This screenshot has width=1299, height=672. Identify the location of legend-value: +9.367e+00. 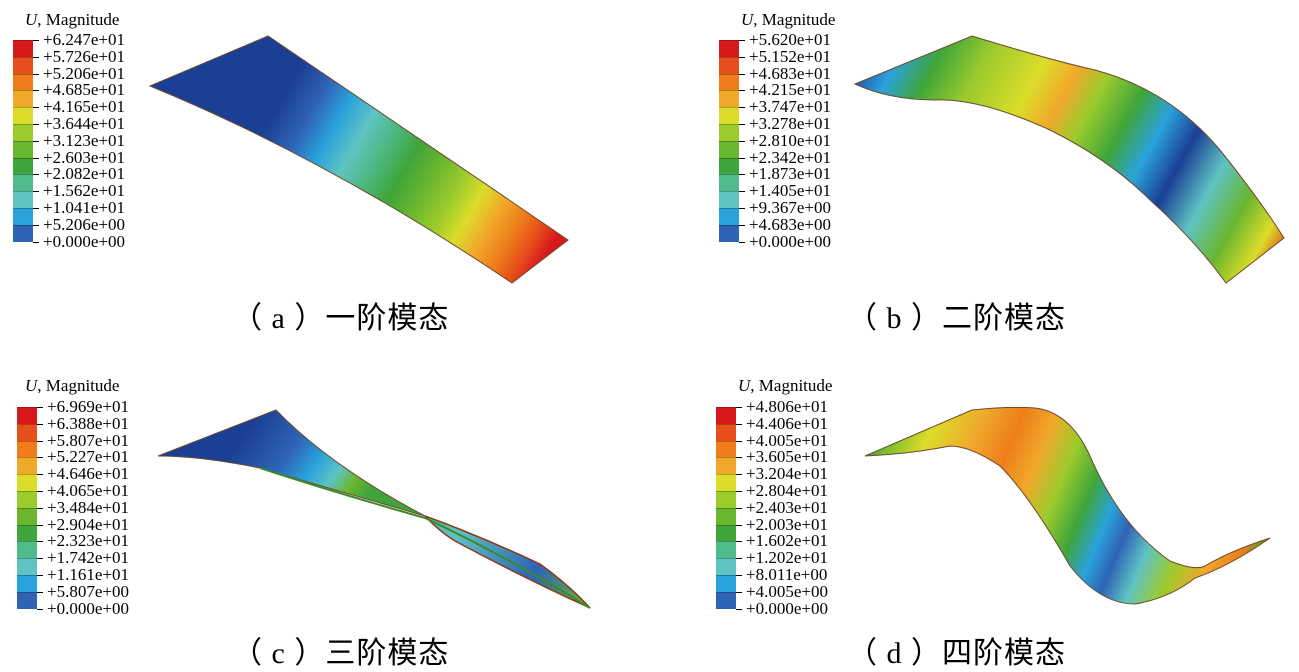
(790, 207).